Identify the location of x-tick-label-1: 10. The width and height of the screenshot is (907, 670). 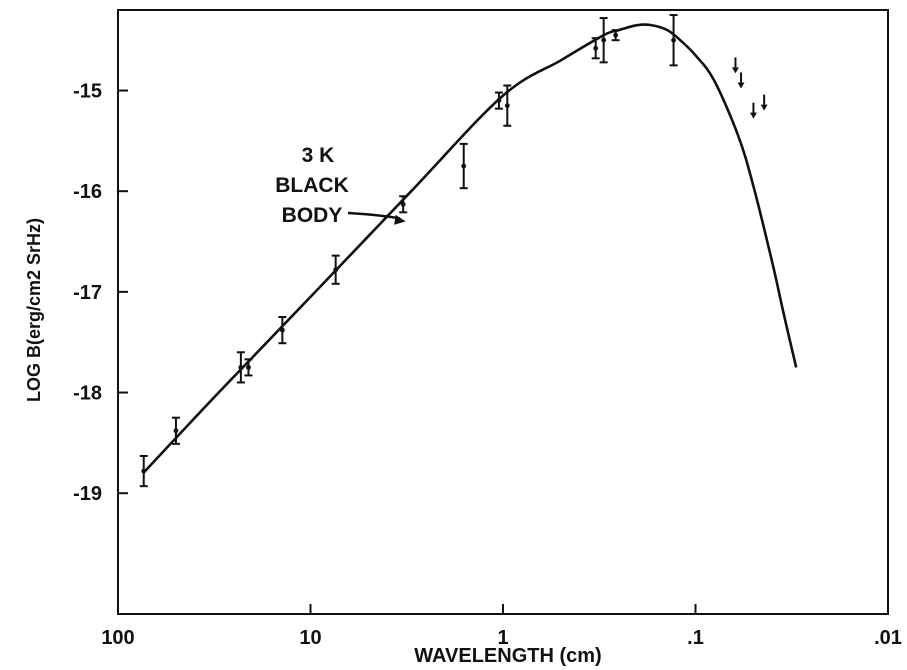
(310, 638).